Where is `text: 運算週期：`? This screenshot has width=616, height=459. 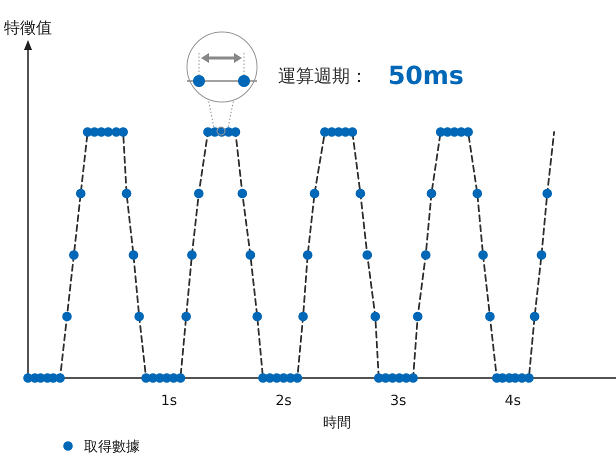 text: 運算週期： is located at coordinates (323, 76).